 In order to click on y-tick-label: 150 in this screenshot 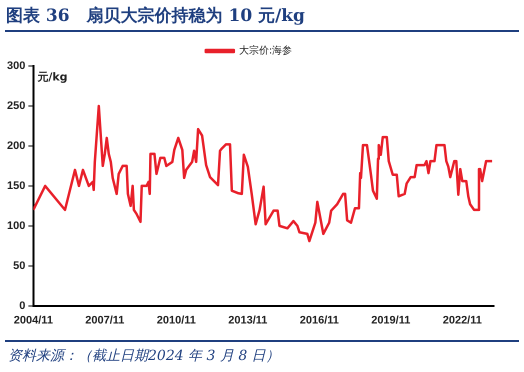, I will do `click(16, 186)`.